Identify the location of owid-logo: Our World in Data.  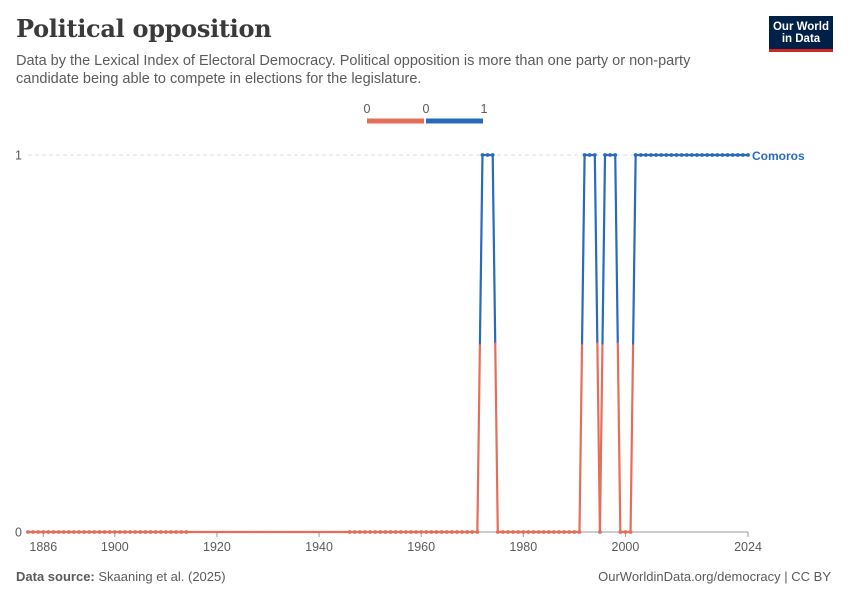
(801, 34).